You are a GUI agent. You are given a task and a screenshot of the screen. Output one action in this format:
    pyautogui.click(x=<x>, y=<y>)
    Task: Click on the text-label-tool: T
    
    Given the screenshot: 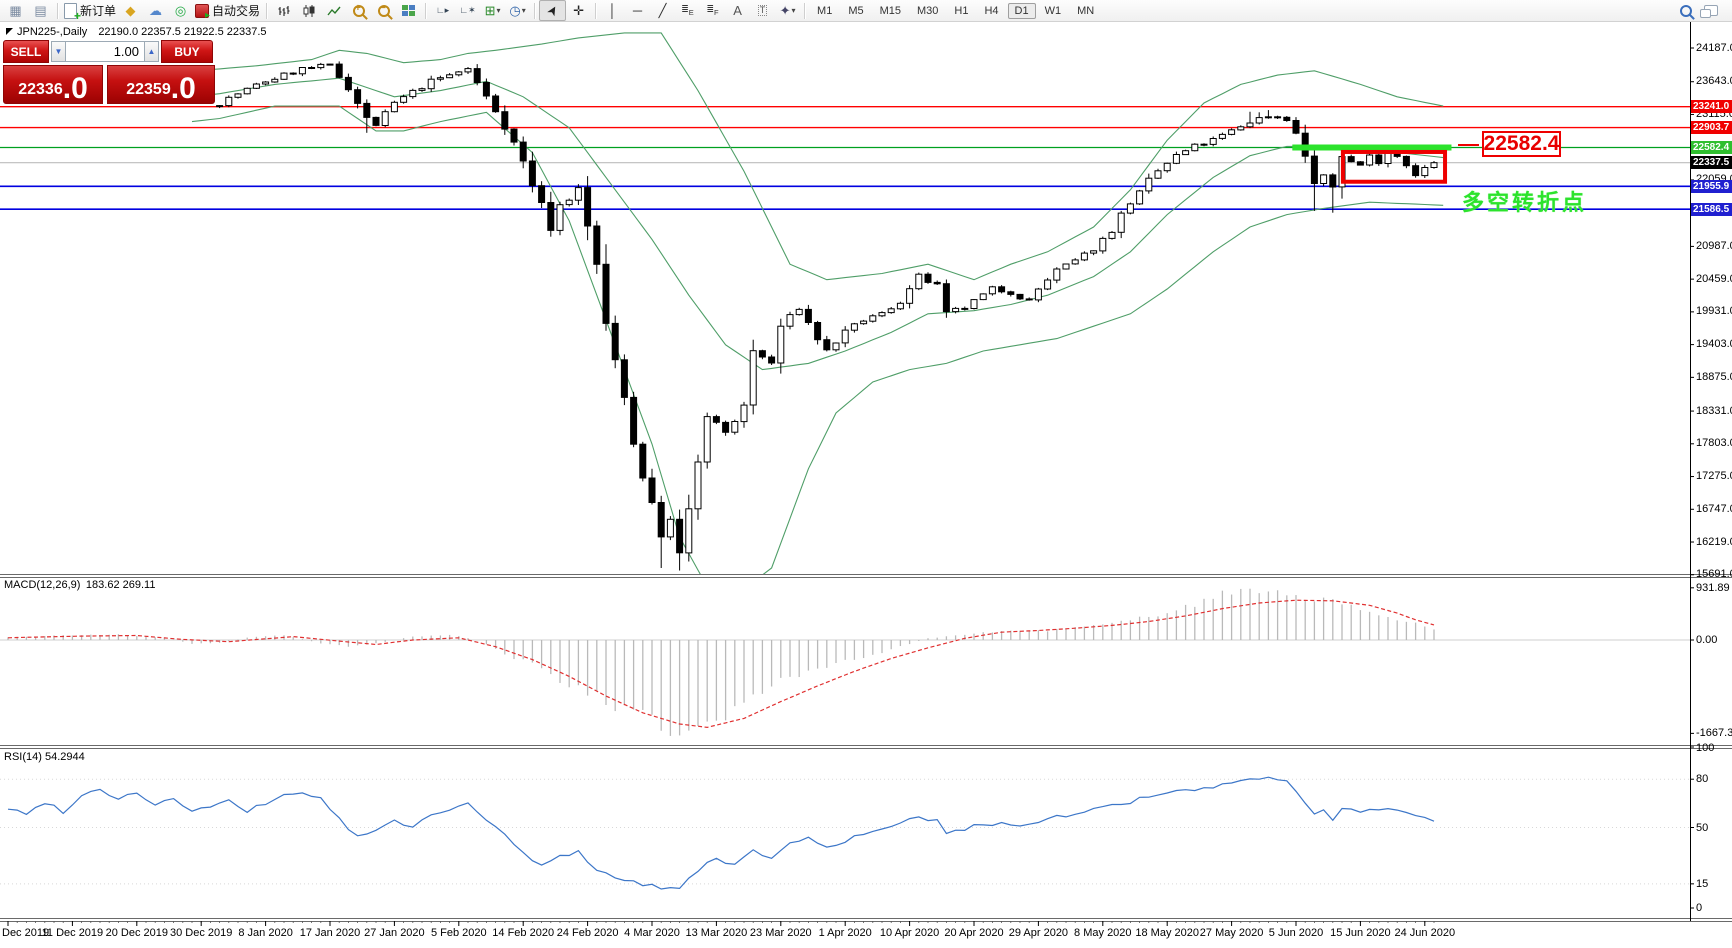 What is the action you would take?
    pyautogui.click(x=762, y=10)
    